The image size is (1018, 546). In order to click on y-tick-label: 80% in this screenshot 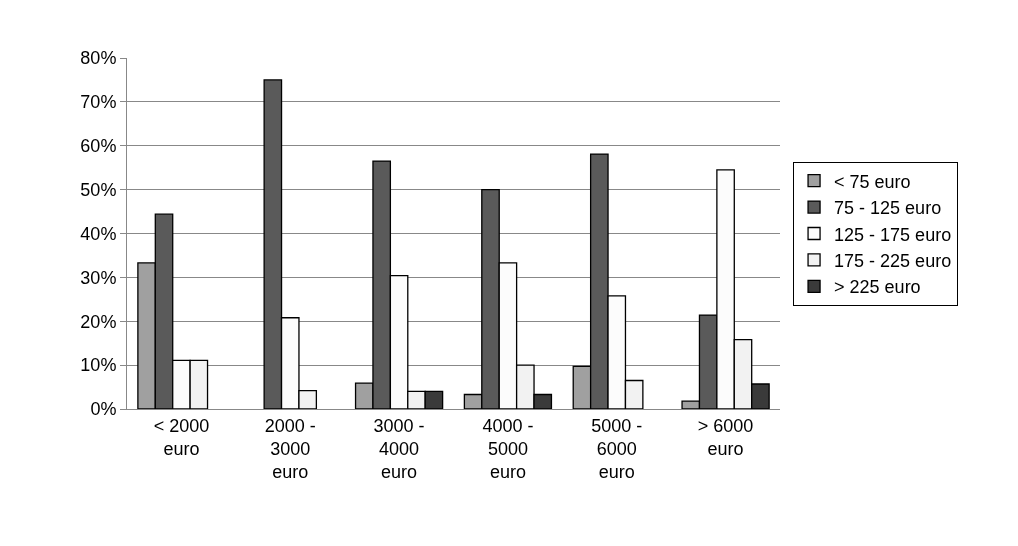, I will do `click(98, 58)`.